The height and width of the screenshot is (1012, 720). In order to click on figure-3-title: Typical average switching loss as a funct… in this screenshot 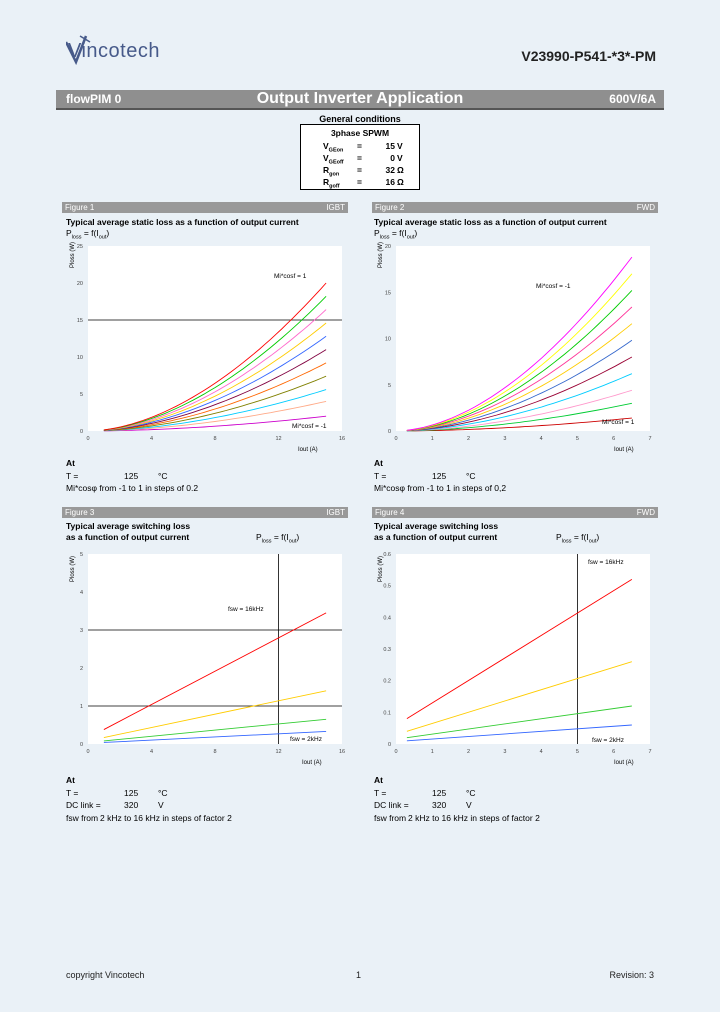, I will do `click(128, 531)`.